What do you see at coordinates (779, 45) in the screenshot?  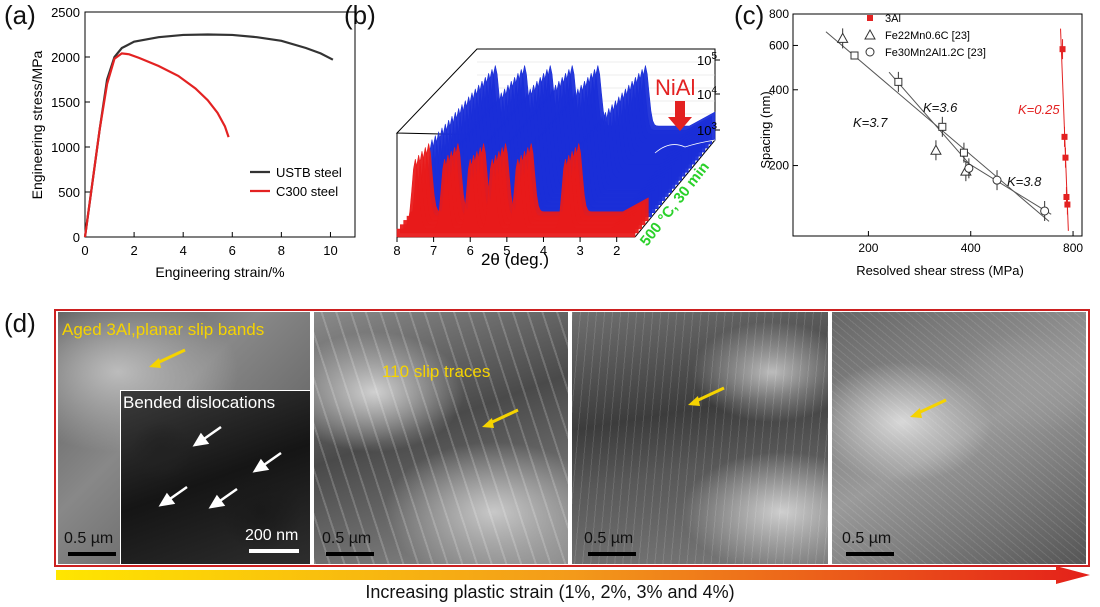 I see `y-tick-label: 600` at bounding box center [779, 45].